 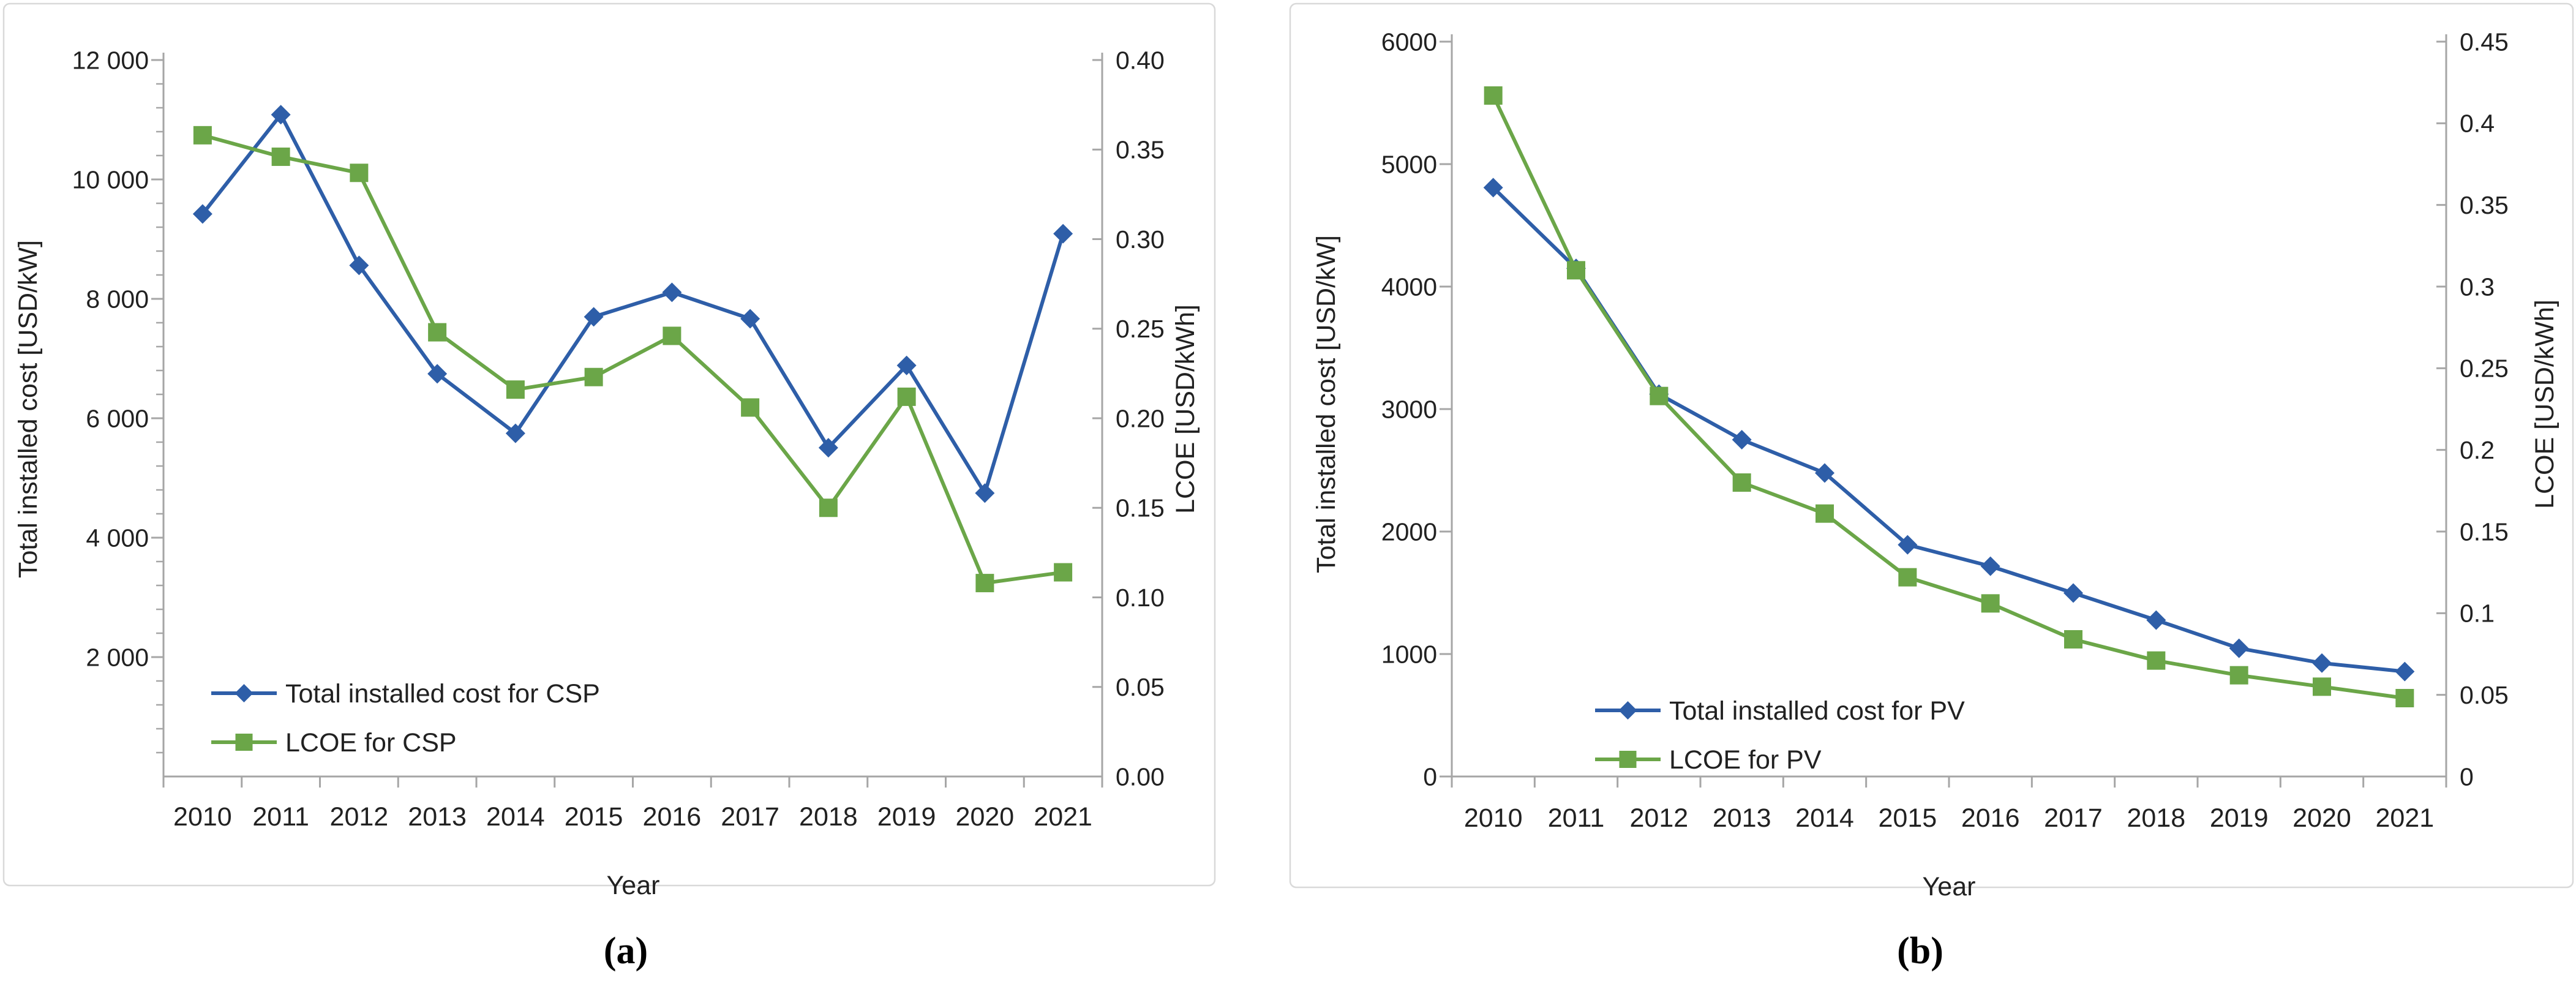 I want to click on left-axis-tick-label: 5000, so click(x=1409, y=164).